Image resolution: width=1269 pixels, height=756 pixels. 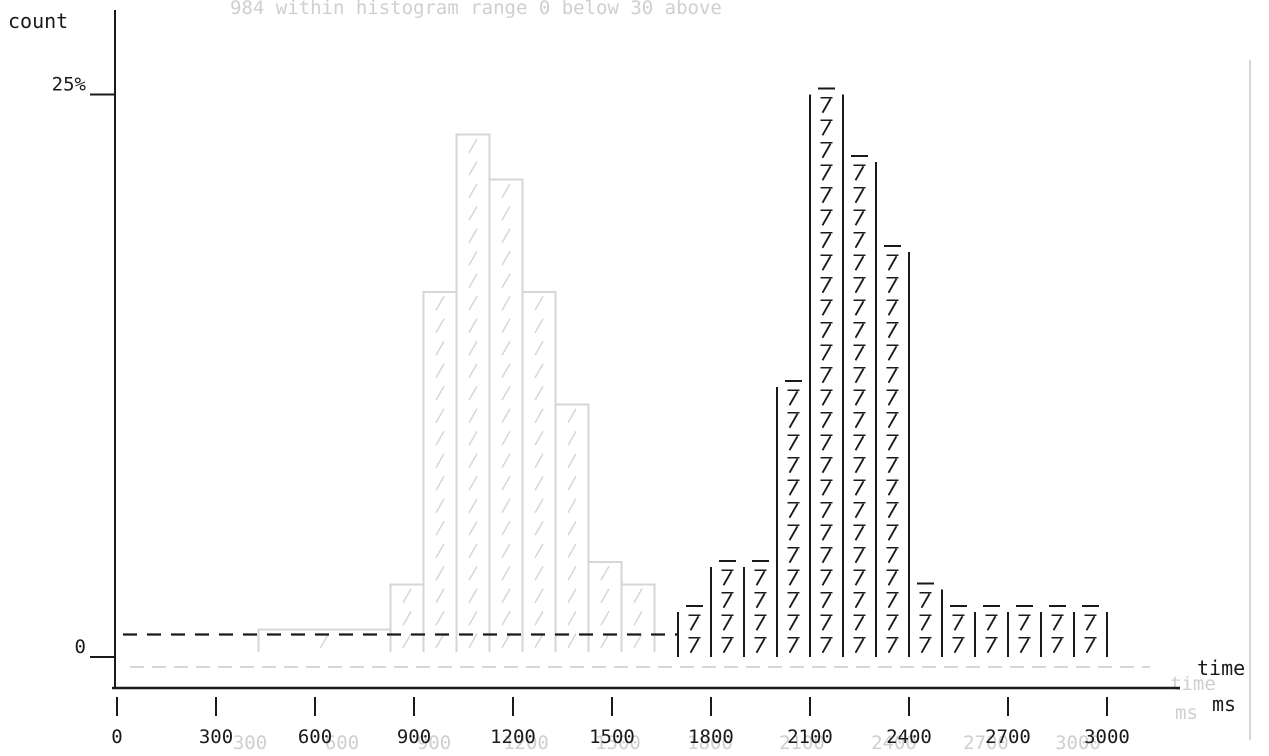 What do you see at coordinates (216, 737) in the screenshot?
I see `x-tick-label: 300` at bounding box center [216, 737].